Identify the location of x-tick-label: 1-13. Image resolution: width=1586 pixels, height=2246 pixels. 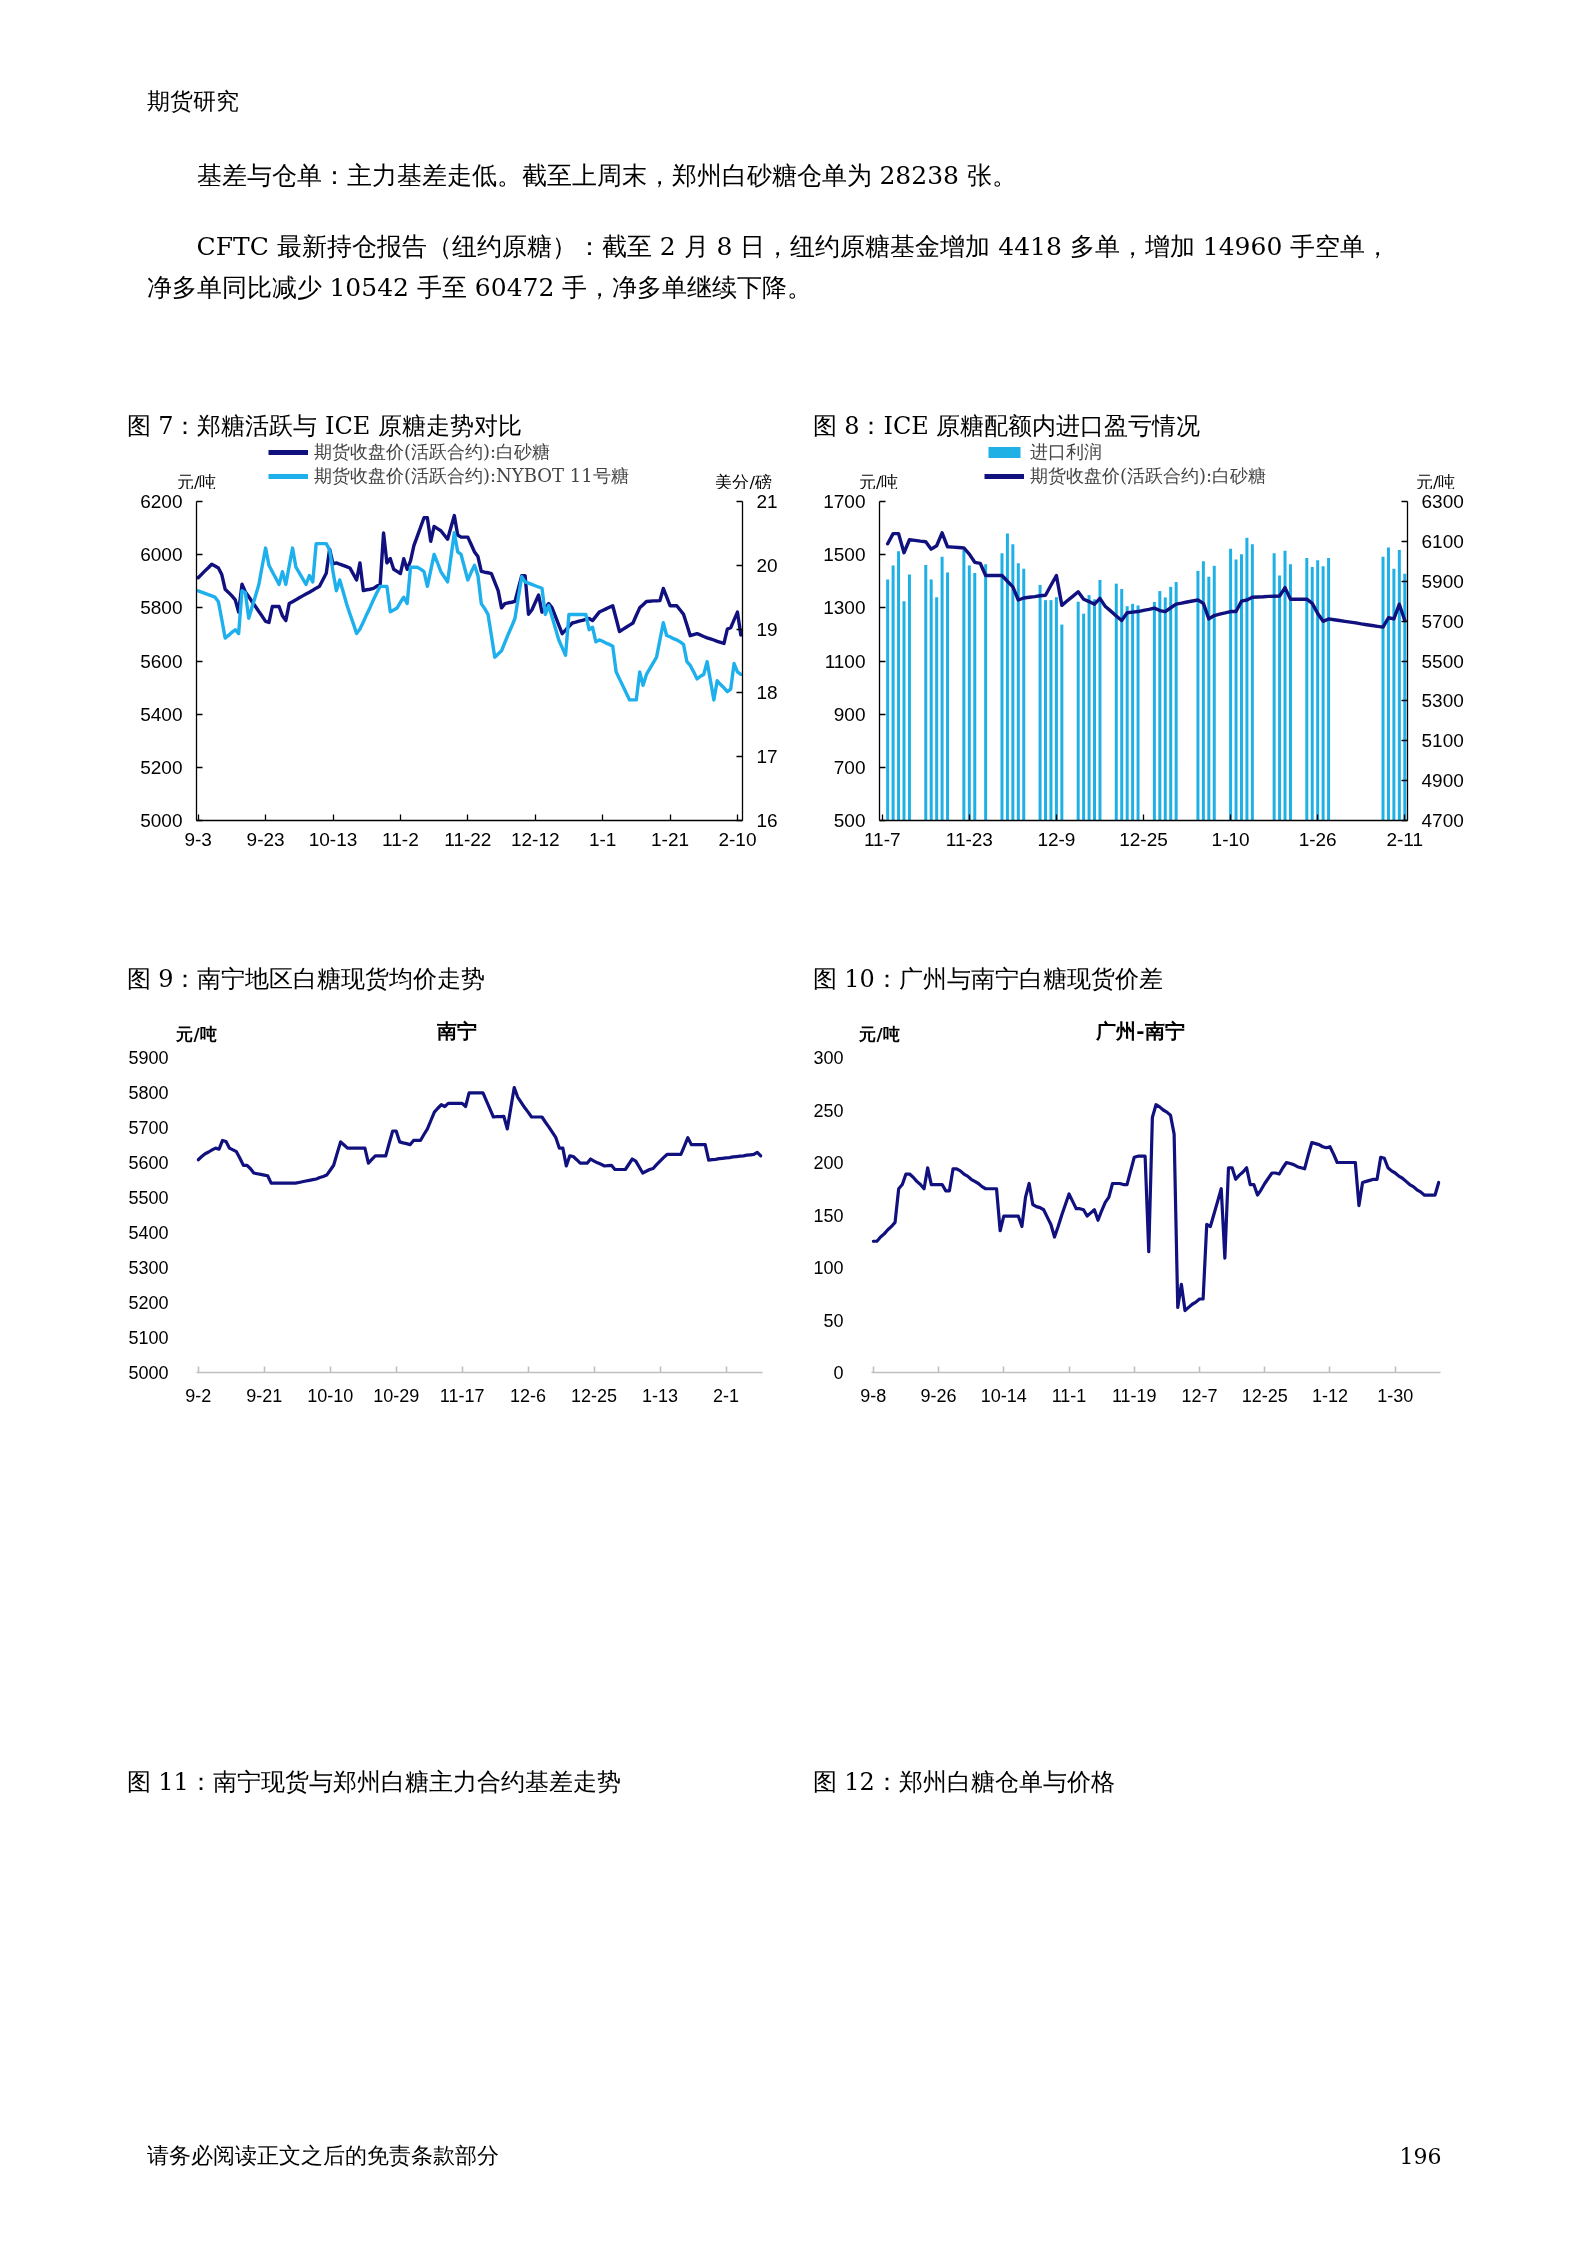
(660, 1395).